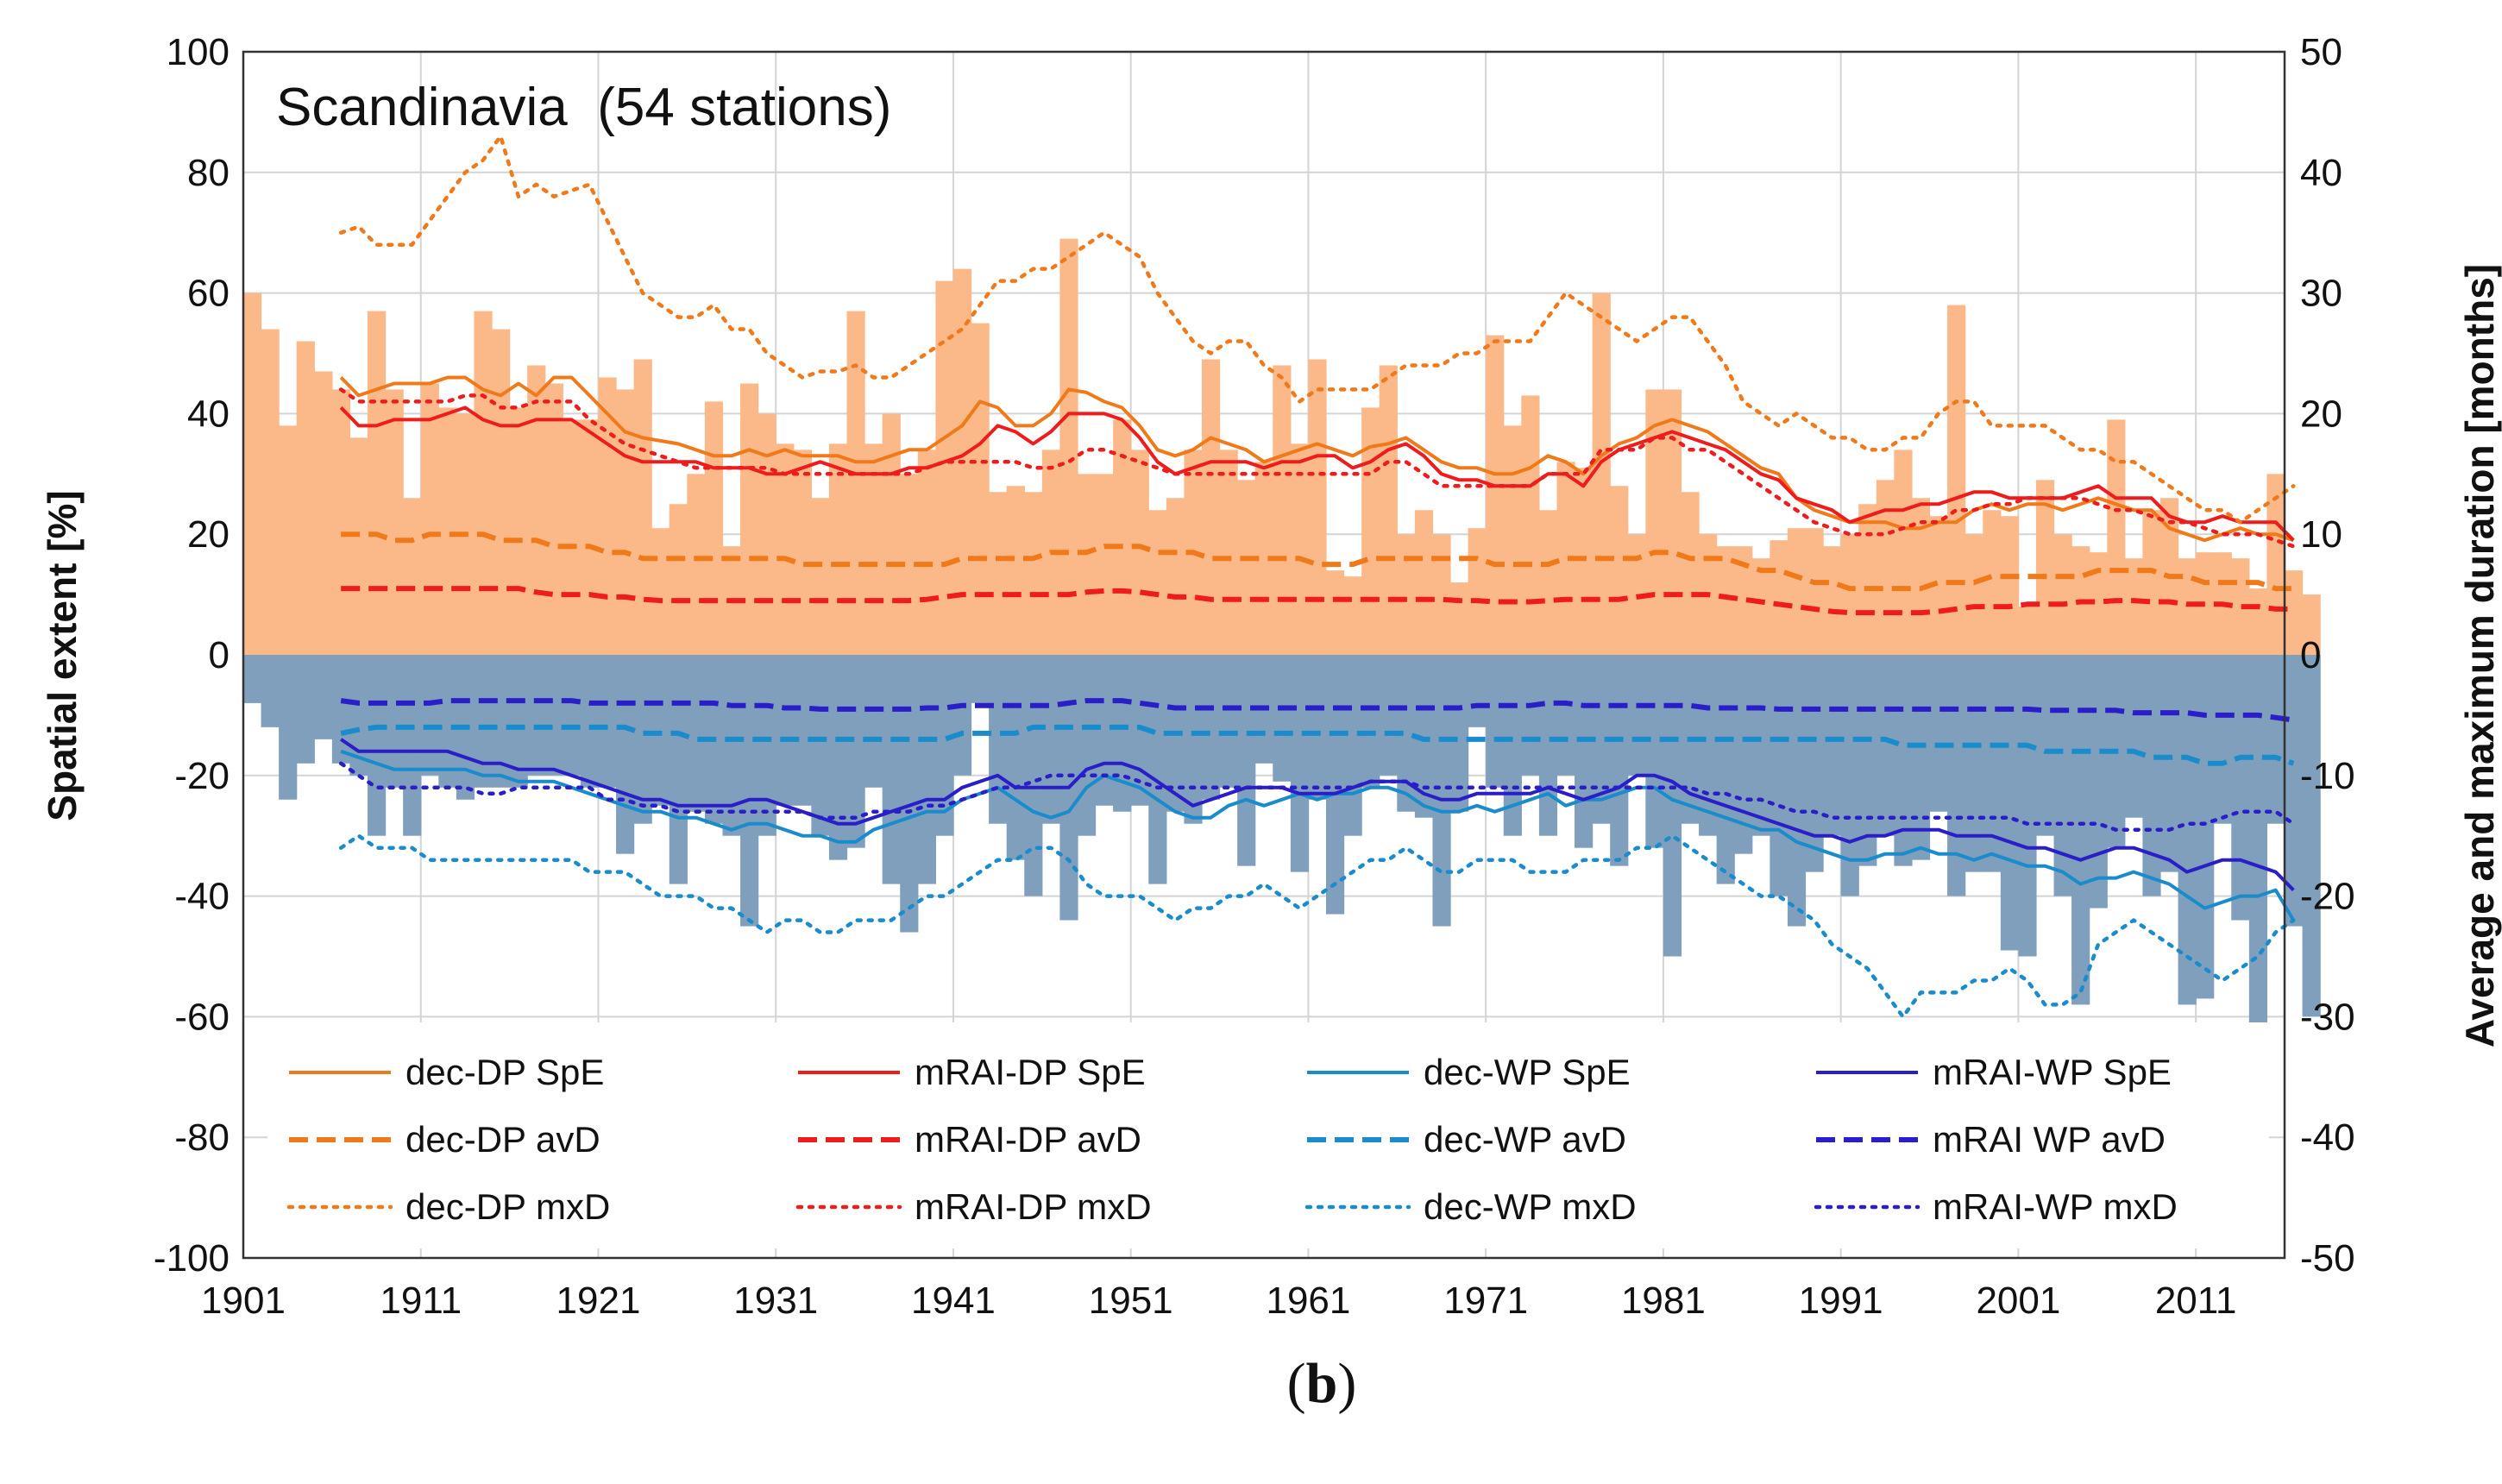 The image size is (2502, 1484). What do you see at coordinates (62, 655) in the screenshot?
I see `y-axis-title-left: Spatial extent [%]` at bounding box center [62, 655].